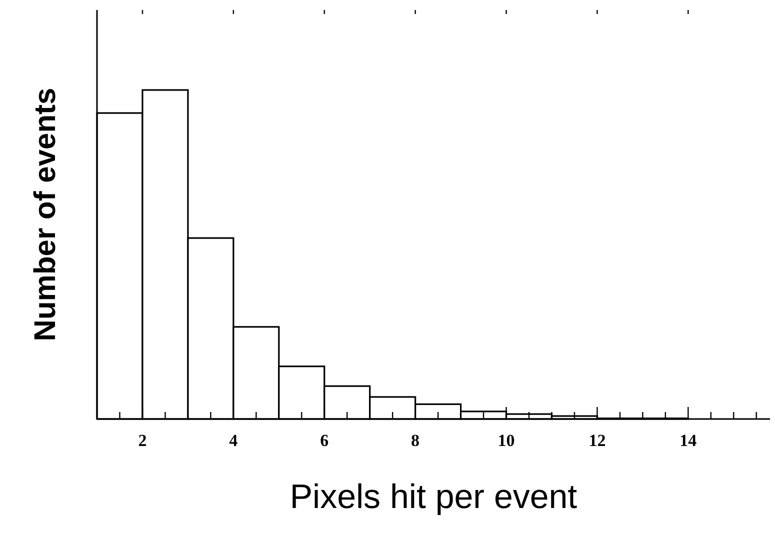  I want to click on y-axis-title: Number of events, so click(45, 215).